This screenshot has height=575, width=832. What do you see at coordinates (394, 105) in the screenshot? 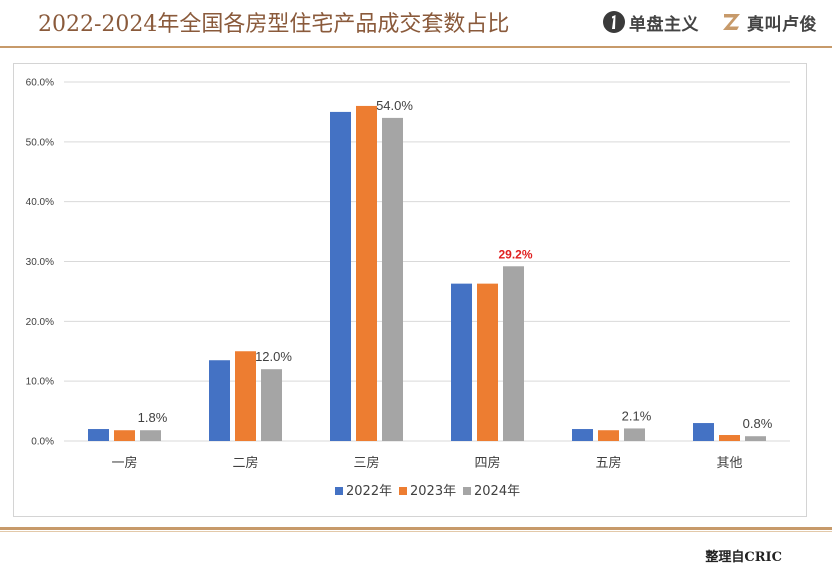
I see `data-label: 54.0%` at bounding box center [394, 105].